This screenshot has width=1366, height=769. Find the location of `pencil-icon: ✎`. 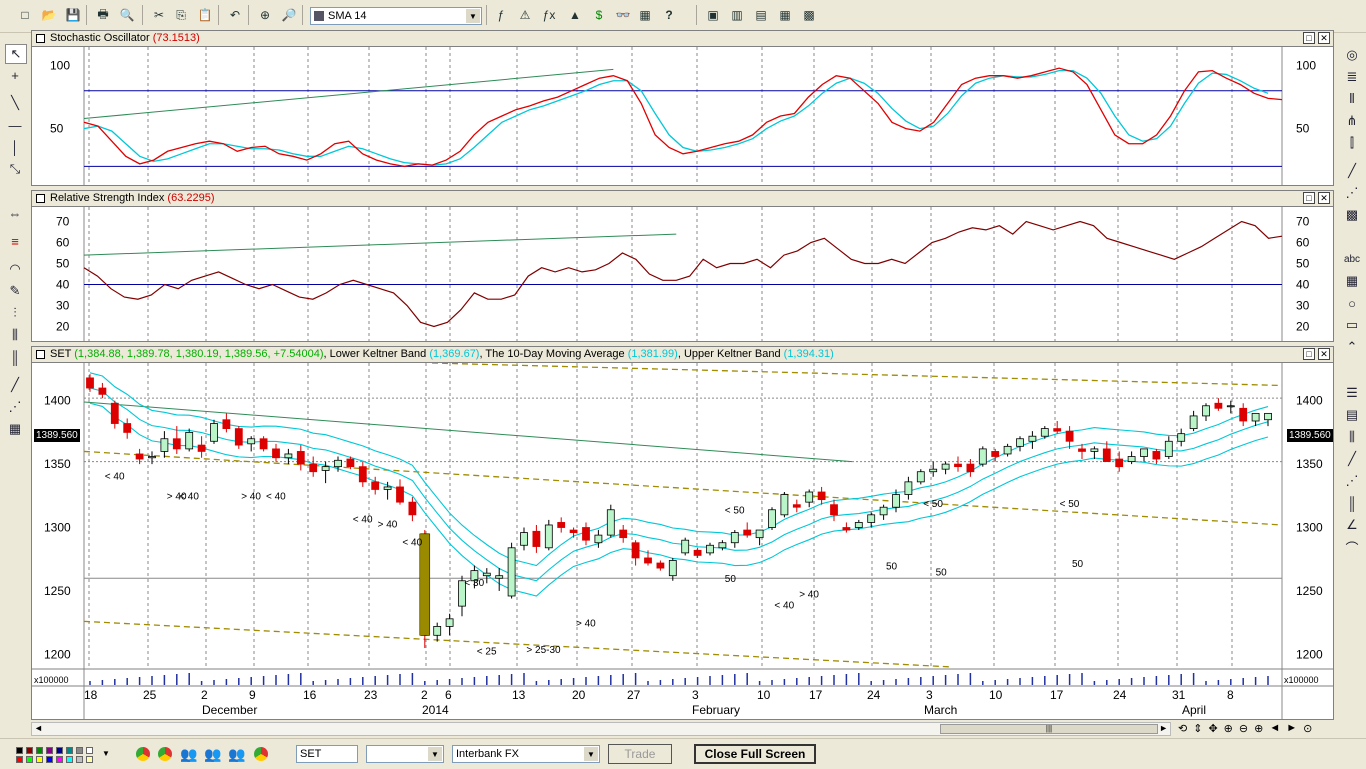

pencil-icon: ✎ is located at coordinates (15, 290).